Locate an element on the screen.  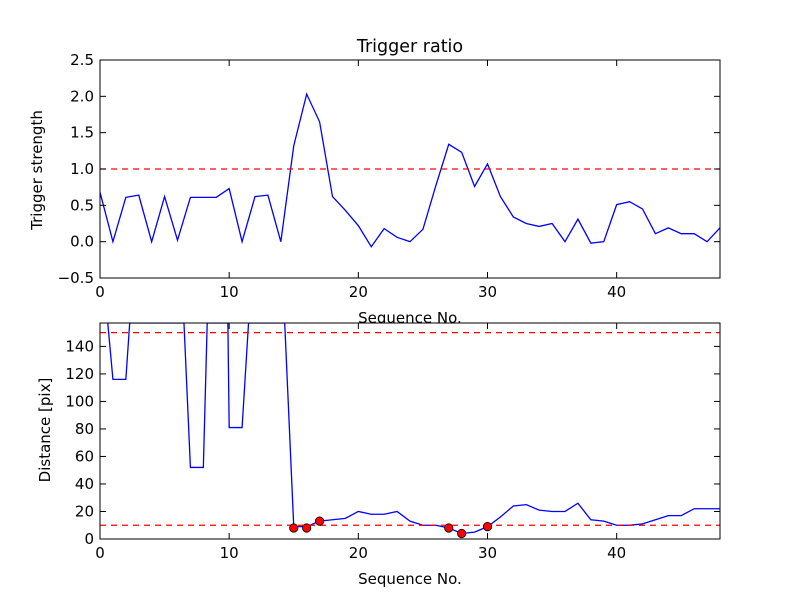
y-tick-label: 1.0 is located at coordinates (82, 169).